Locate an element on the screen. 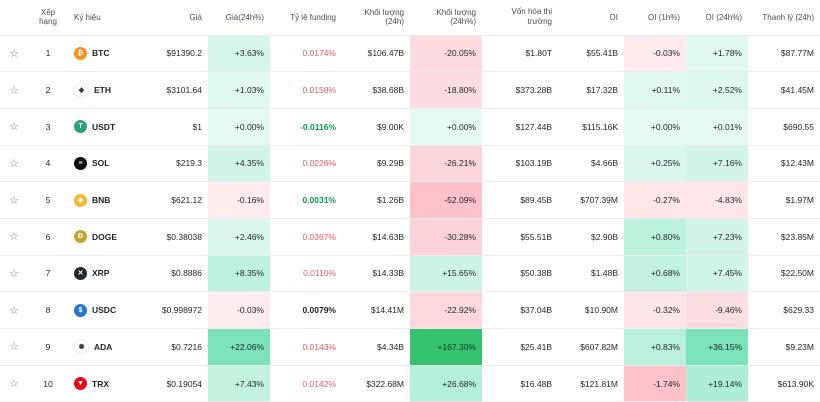 The height and width of the screenshot is (402, 820). header-liquidation: Thanh lý (24h) is located at coordinates (784, 18).